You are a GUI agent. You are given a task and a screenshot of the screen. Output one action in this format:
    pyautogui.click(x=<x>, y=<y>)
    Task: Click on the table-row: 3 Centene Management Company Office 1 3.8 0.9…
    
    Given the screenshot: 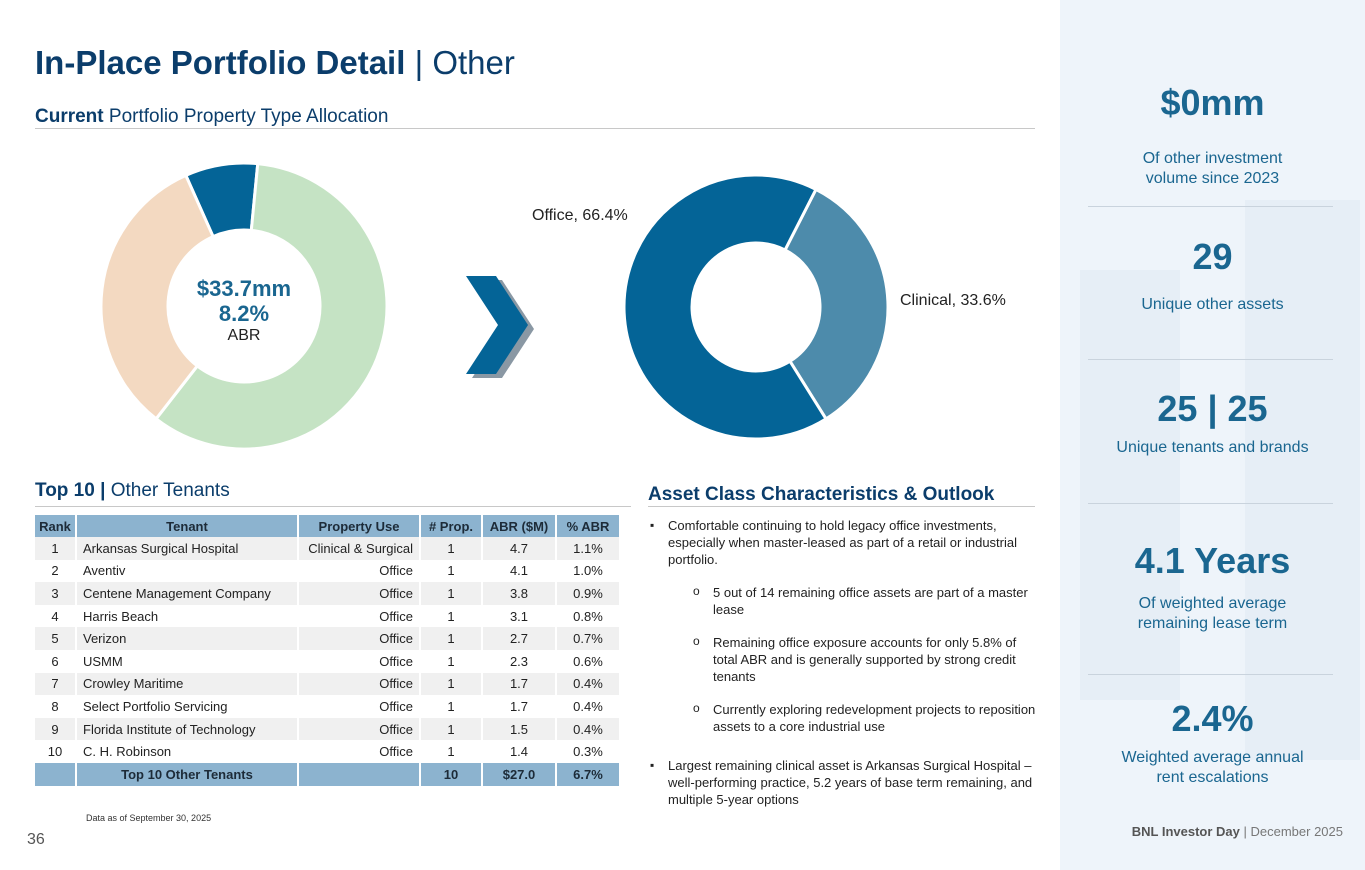 What is the action you would take?
    pyautogui.click(x=327, y=593)
    